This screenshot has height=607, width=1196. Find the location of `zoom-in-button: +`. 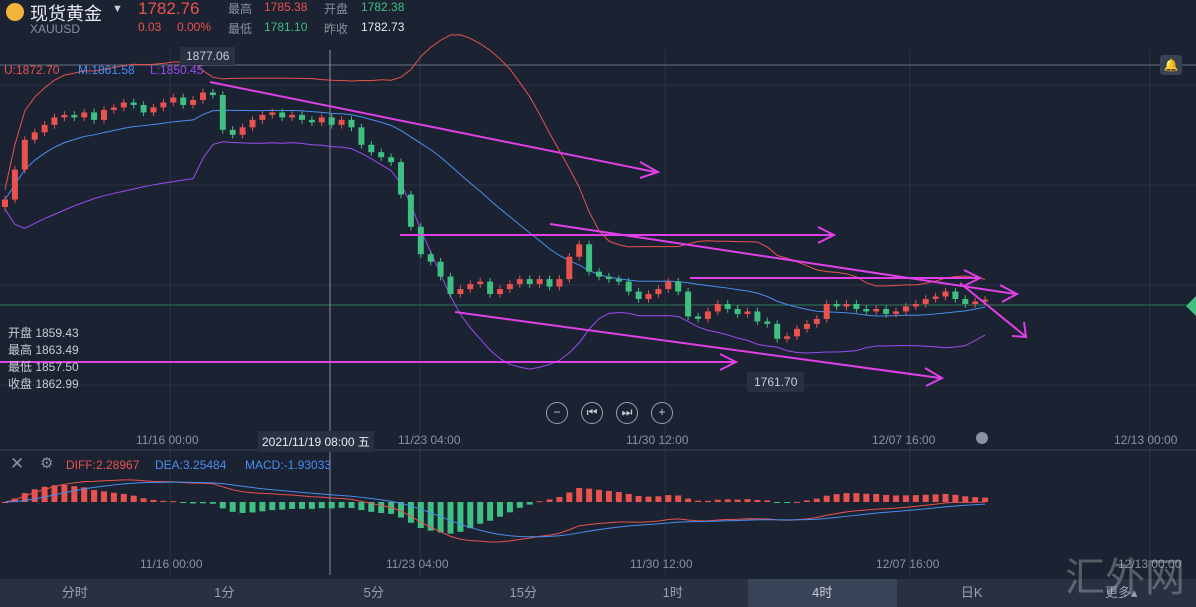

zoom-in-button: + is located at coordinates (662, 413).